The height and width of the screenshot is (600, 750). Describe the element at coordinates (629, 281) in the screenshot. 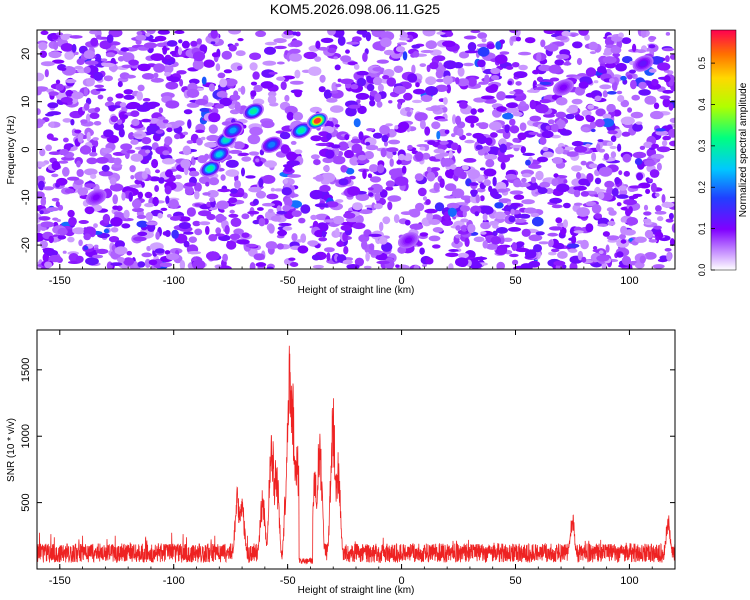

I see `x-tick-label: 100` at that location.